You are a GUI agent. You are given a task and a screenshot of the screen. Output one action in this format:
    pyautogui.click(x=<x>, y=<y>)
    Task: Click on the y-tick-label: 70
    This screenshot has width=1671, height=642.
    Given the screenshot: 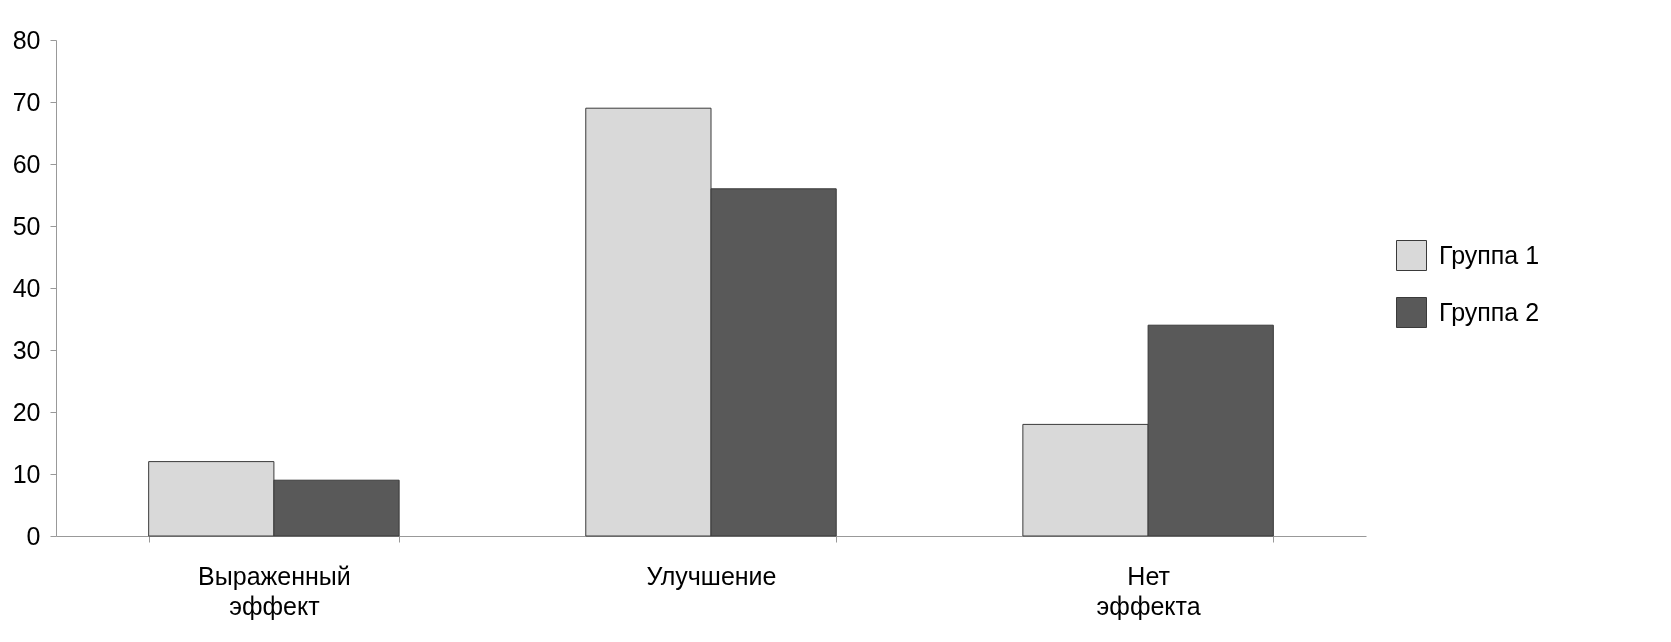 What is the action you would take?
    pyautogui.click(x=26, y=101)
    